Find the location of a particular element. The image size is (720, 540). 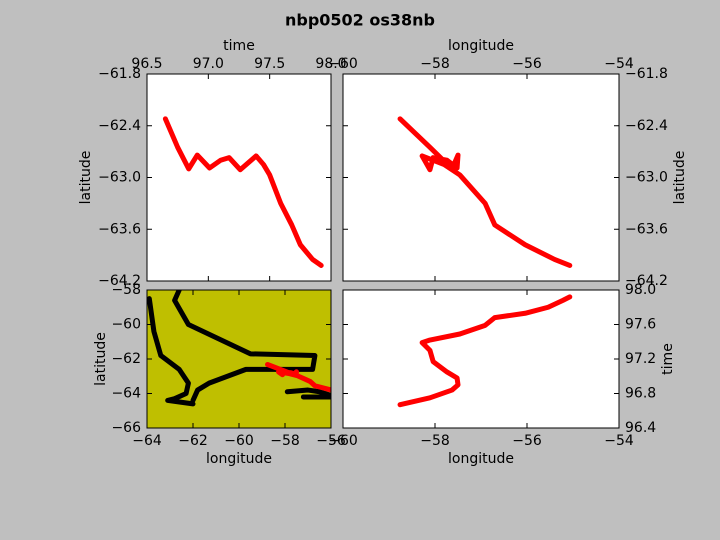

x-tick-label: −62 is located at coordinates (193, 441).